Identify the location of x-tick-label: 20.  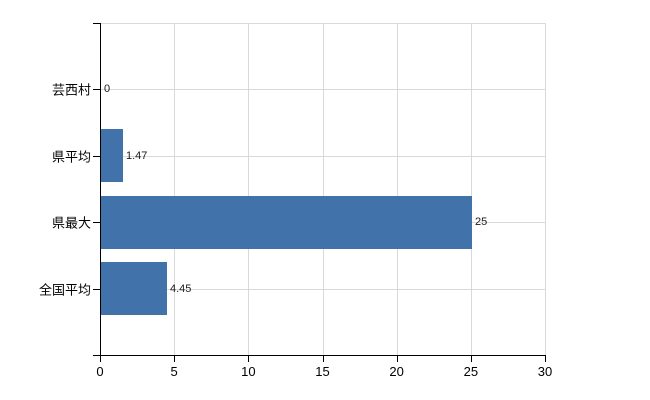
(396, 371).